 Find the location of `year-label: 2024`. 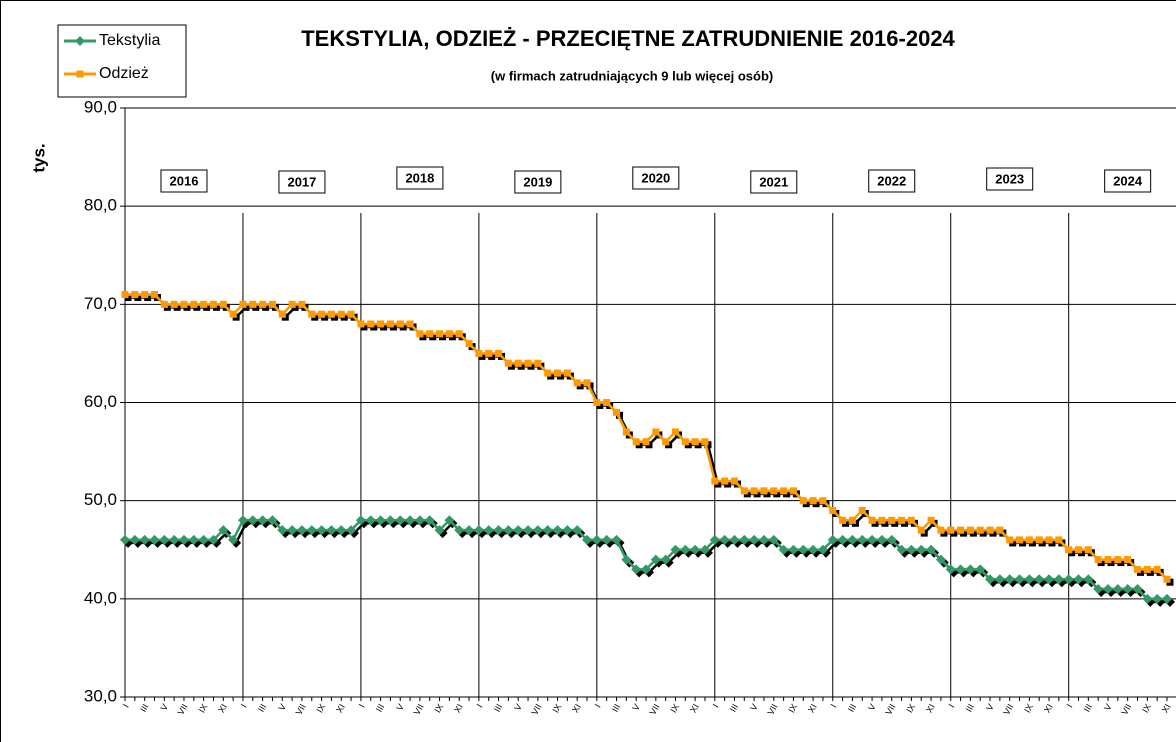

year-label: 2024 is located at coordinates (1128, 180).